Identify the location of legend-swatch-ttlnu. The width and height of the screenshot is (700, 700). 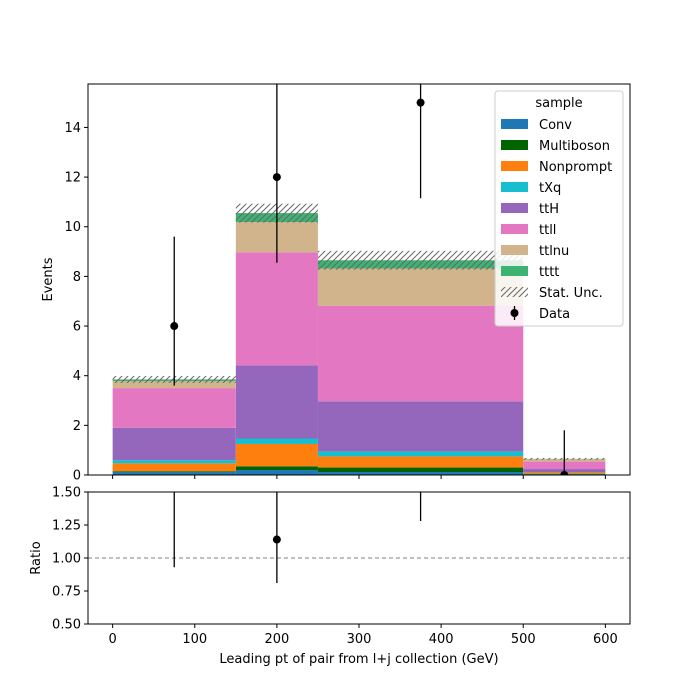
(514, 250).